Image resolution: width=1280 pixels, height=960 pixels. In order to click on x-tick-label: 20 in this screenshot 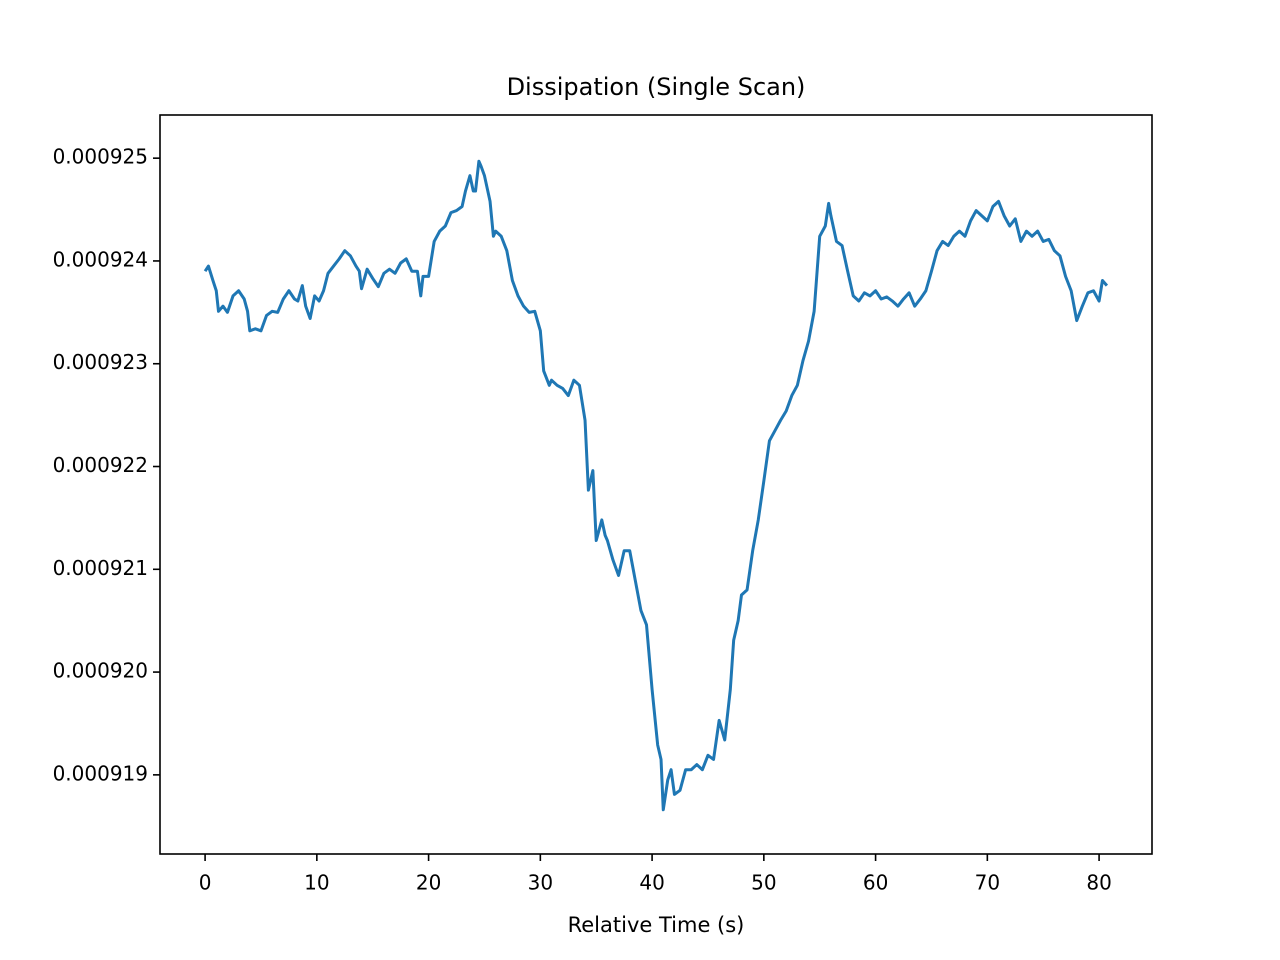, I will do `click(428, 883)`.